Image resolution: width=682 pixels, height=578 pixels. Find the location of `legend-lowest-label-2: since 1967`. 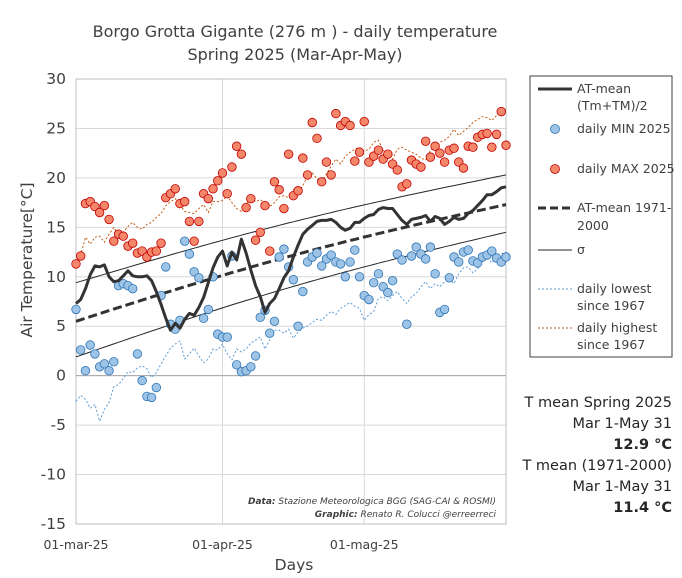

legend-lowest-label-2: since 1967 is located at coordinates (611, 305).